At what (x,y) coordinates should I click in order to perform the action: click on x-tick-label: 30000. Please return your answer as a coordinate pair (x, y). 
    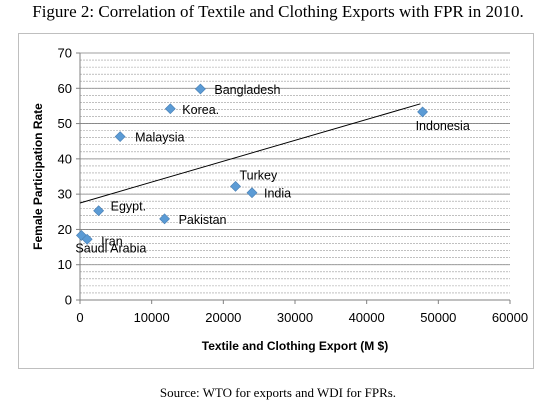
    Looking at the image, I should click on (295, 317).